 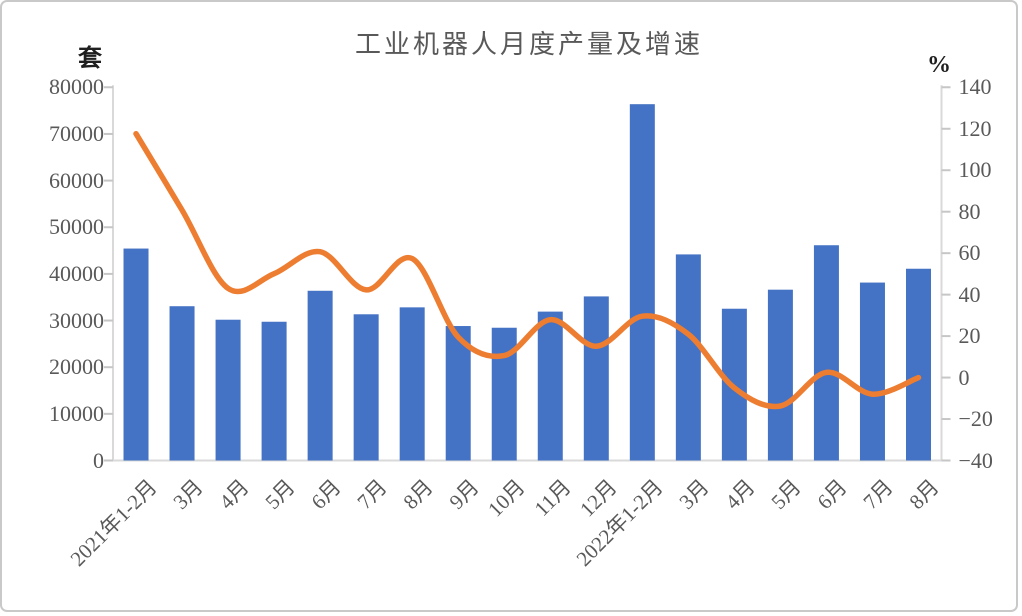 I want to click on left-axis-tick-label: 0, so click(x=98, y=460).